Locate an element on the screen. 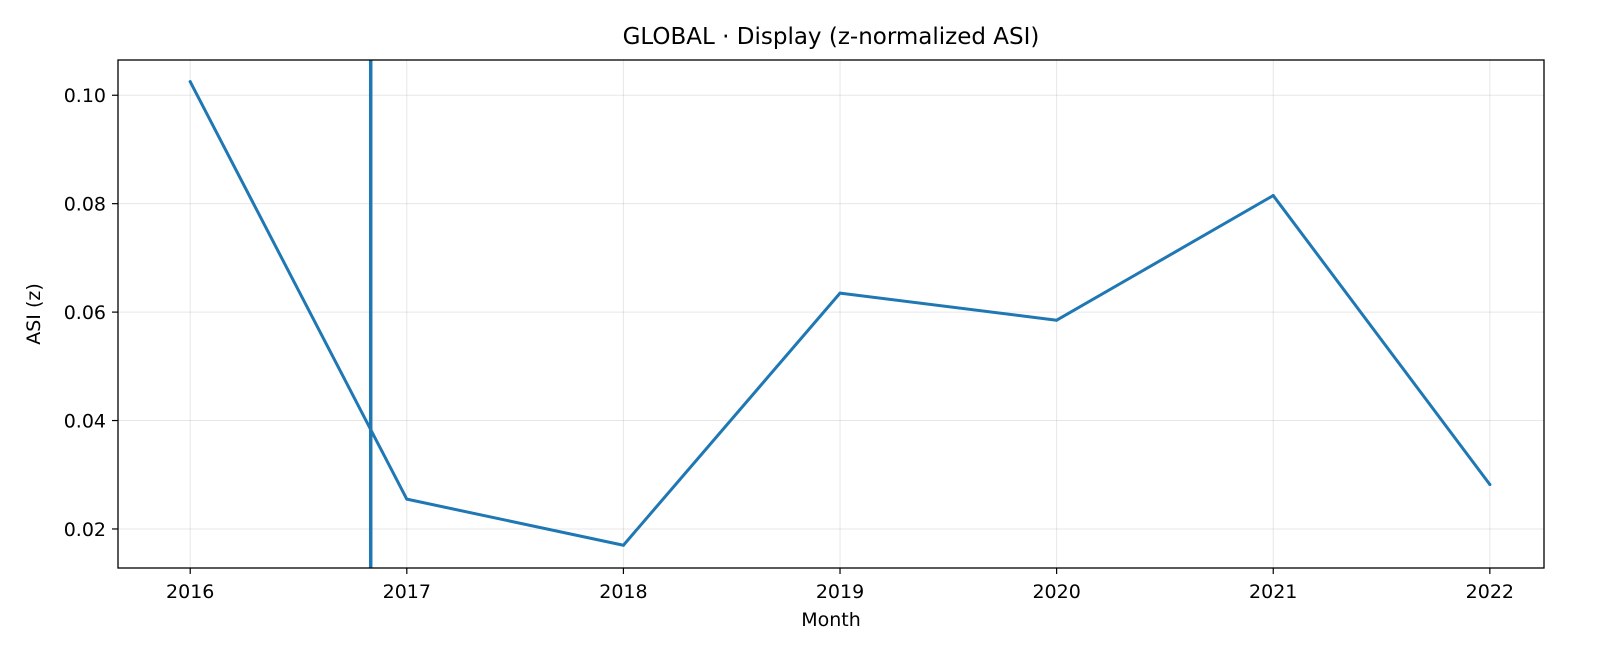 This screenshot has width=1600, height=672. x-axis: 2016 2017 2018 2019 2020 2021 2022 is located at coordinates (840, 585).